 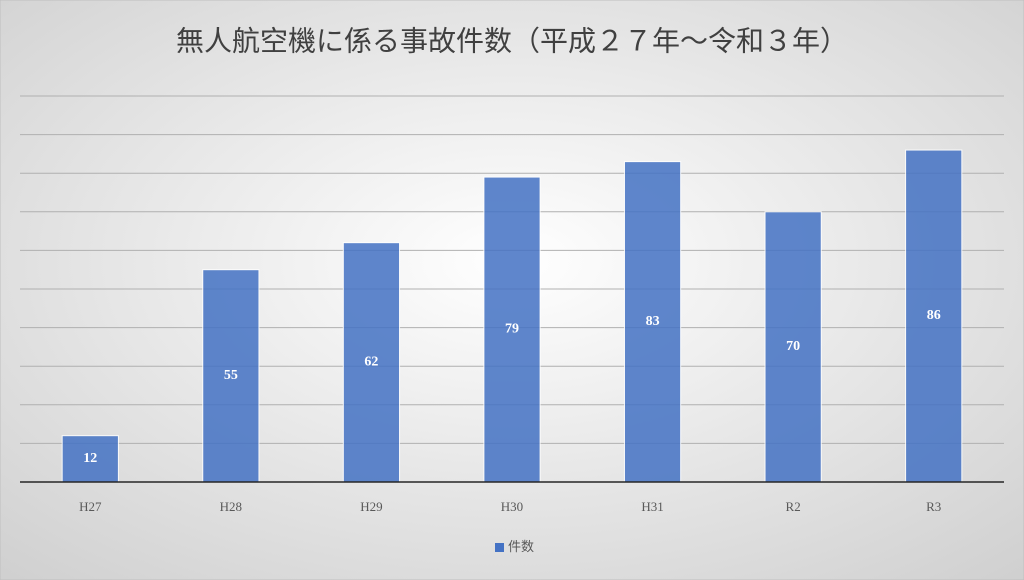 I want to click on data-label: 83, so click(x=653, y=321).